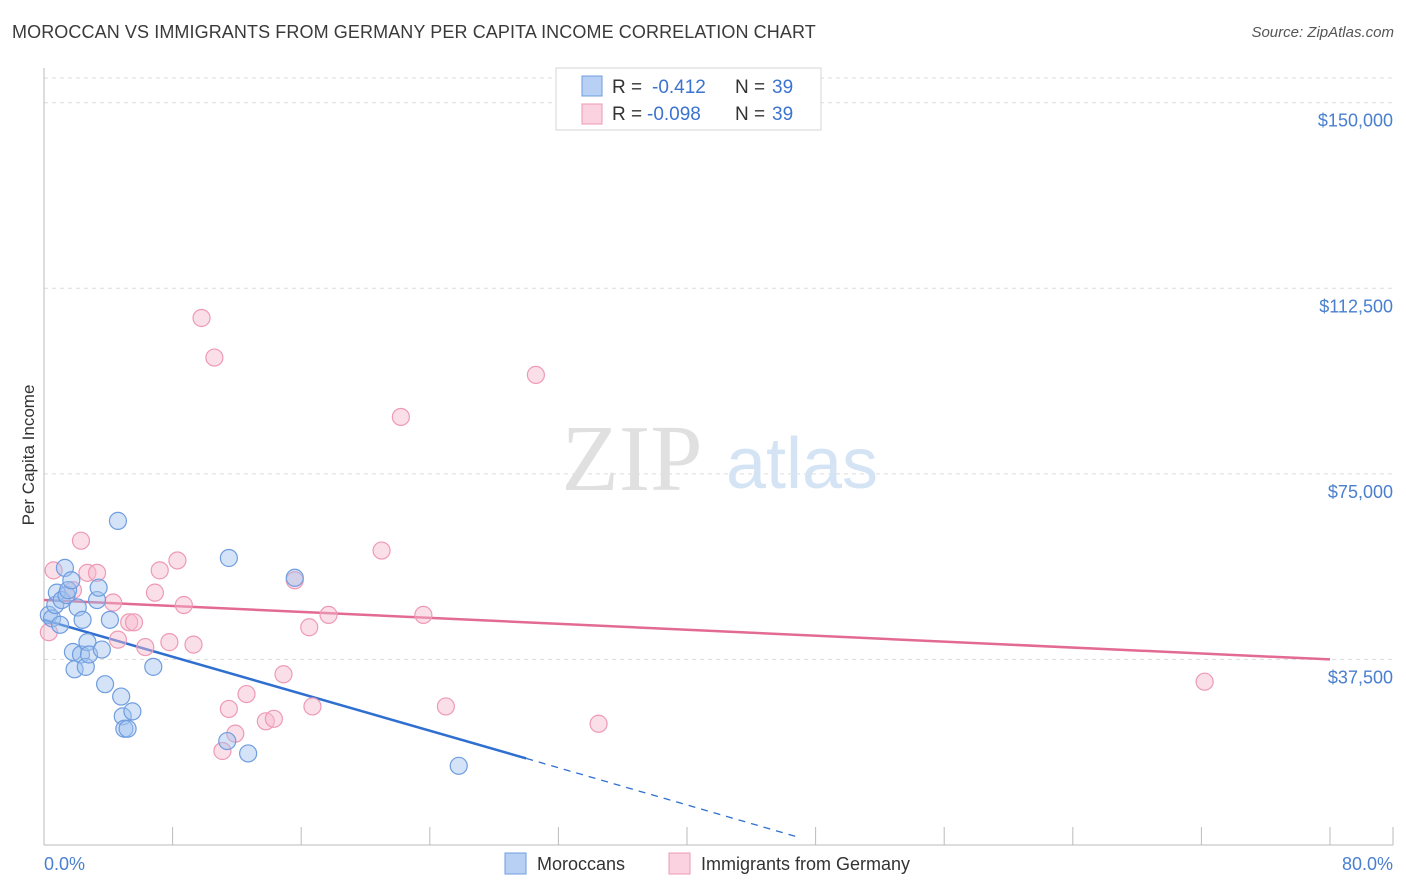  Describe the element at coordinates (1355, 399) in the screenshot. I see `y-tick-labels: $37,500 $75,000 $112,500 $150,000` at that location.